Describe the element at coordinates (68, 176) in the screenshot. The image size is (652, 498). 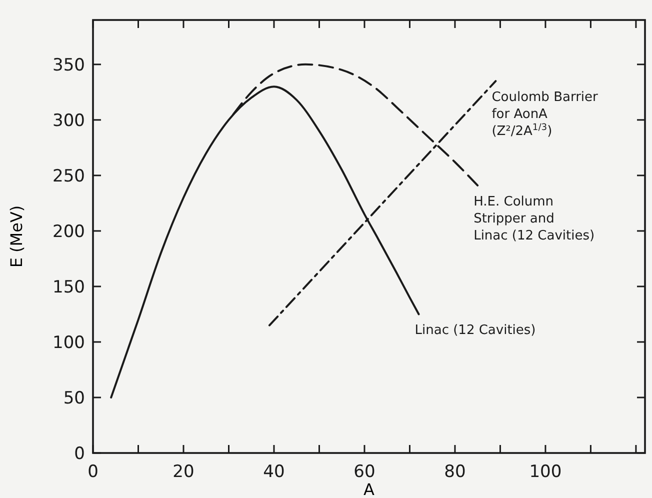
I see `y-tick-label: 250` at that location.